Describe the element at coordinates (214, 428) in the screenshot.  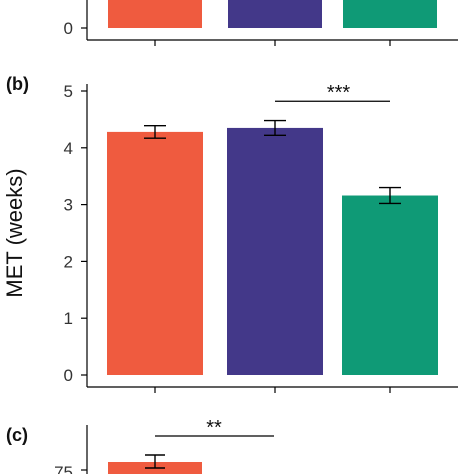
I see `panel-c-significance-label: **` at that location.